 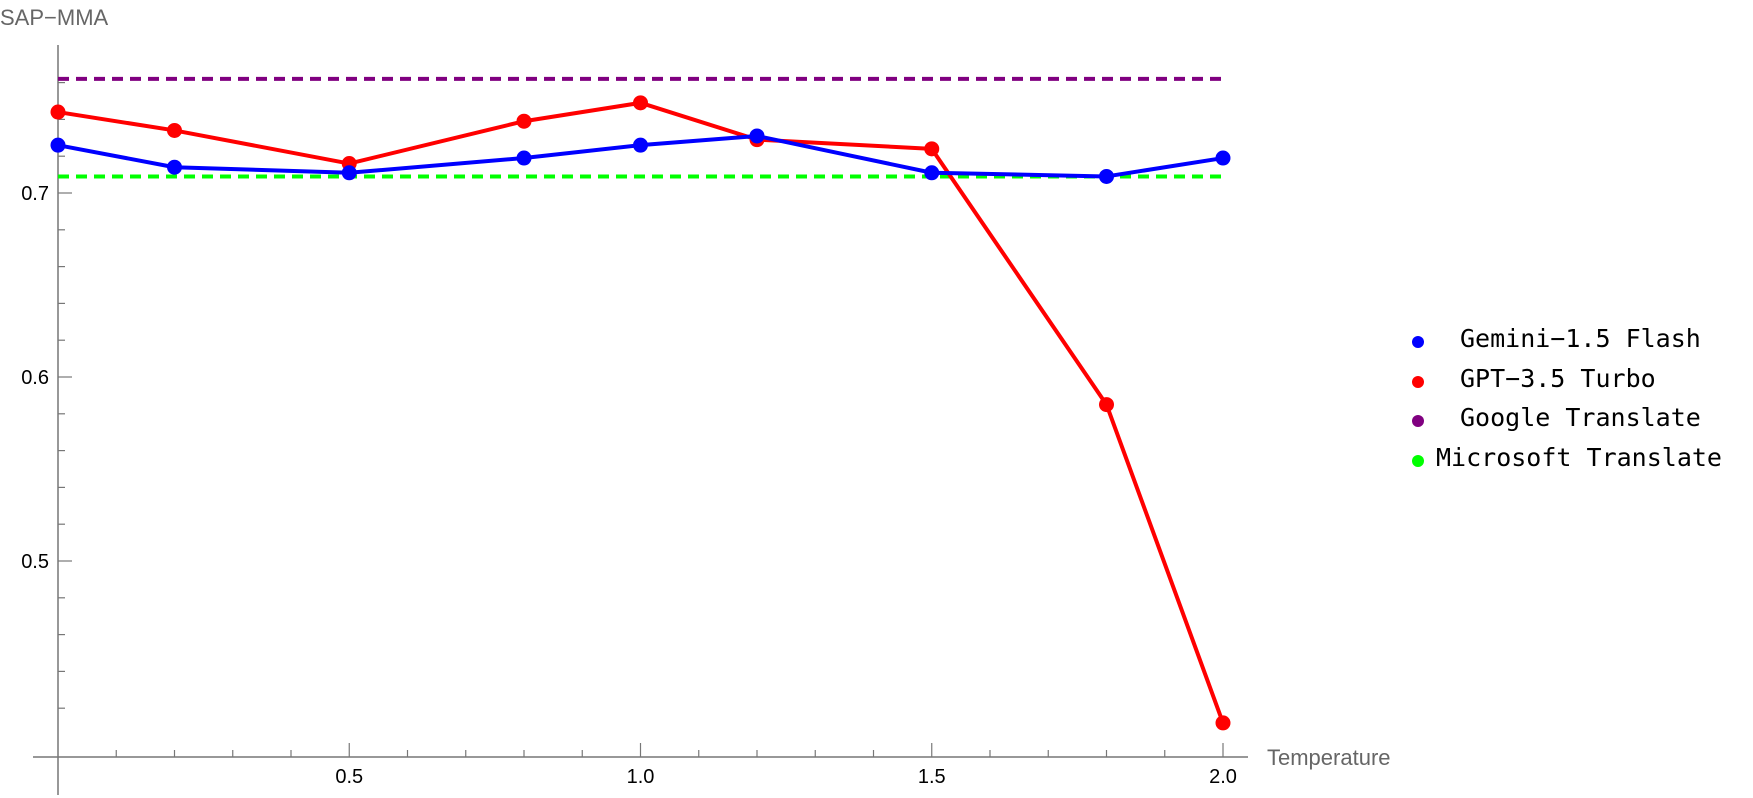 What do you see at coordinates (1329, 757) in the screenshot?
I see `x-axis-title: Temperature` at bounding box center [1329, 757].